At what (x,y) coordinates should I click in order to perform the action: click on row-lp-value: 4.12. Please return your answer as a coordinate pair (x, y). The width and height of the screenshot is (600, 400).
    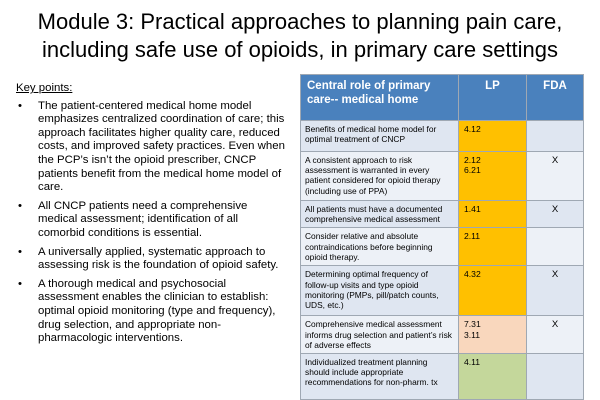
    Looking at the image, I should click on (492, 136).